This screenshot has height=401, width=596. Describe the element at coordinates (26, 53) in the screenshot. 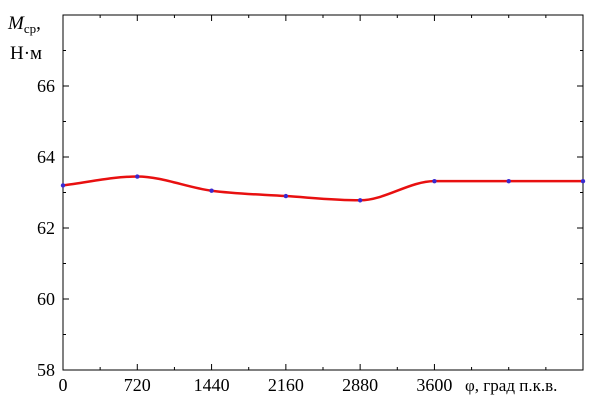

I see `y-axis-unit: Н·м` at that location.